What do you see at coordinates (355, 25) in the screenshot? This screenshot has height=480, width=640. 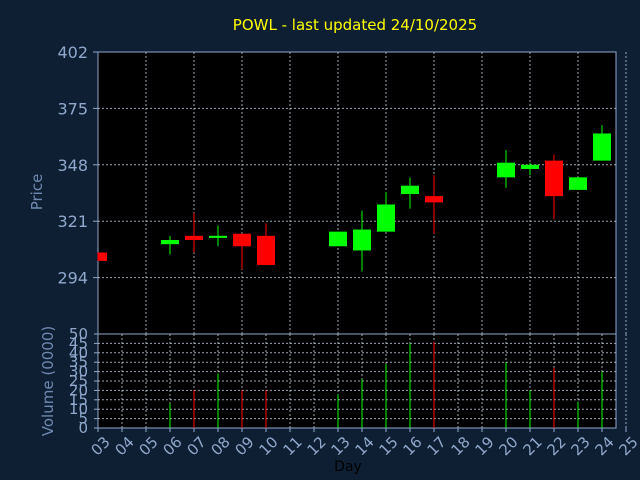 I see `chart-title: POWL - last updated 24/10/2025` at bounding box center [355, 25].